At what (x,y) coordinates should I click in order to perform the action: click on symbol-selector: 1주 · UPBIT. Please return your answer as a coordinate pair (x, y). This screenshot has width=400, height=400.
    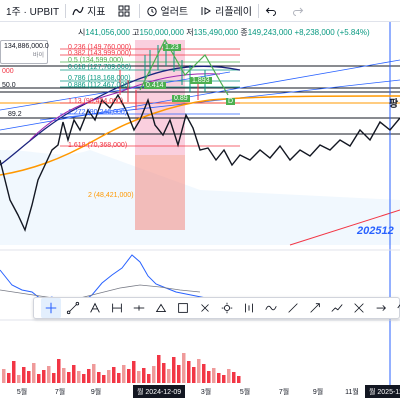
    Looking at the image, I should click on (32, 11).